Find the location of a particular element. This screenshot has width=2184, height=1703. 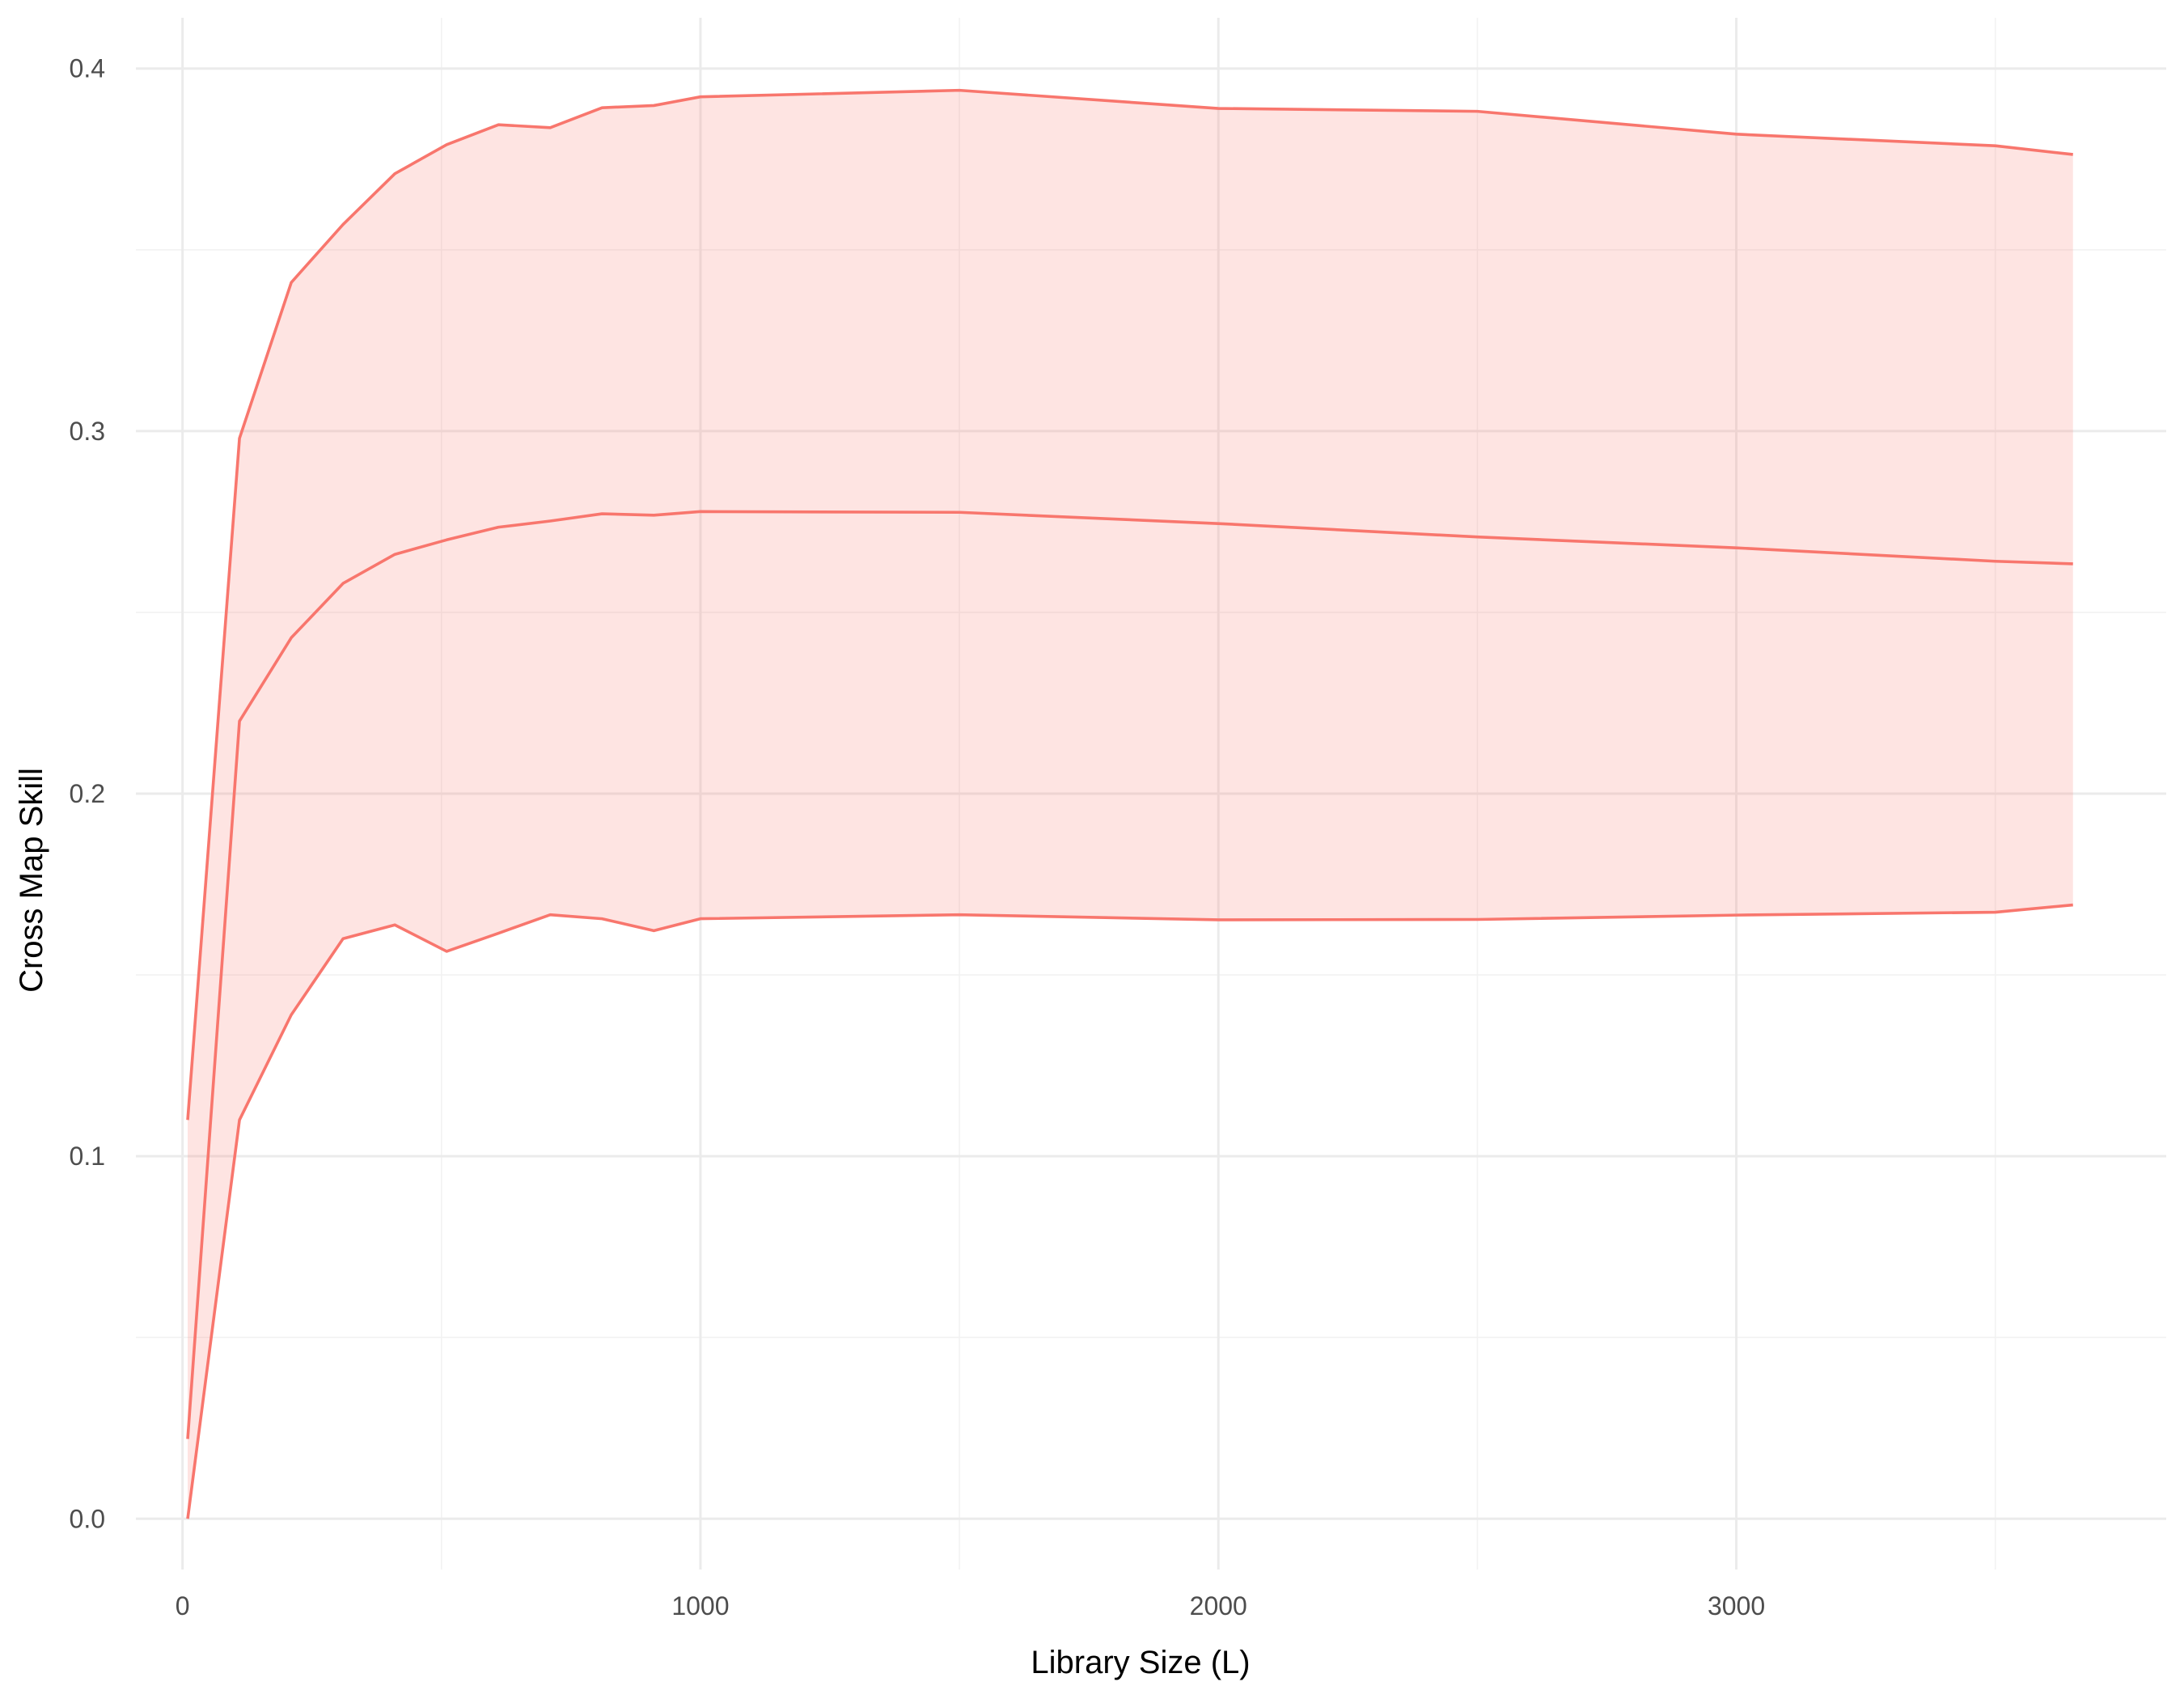

x-axis-title: Library Size (L) is located at coordinates (1140, 1662).